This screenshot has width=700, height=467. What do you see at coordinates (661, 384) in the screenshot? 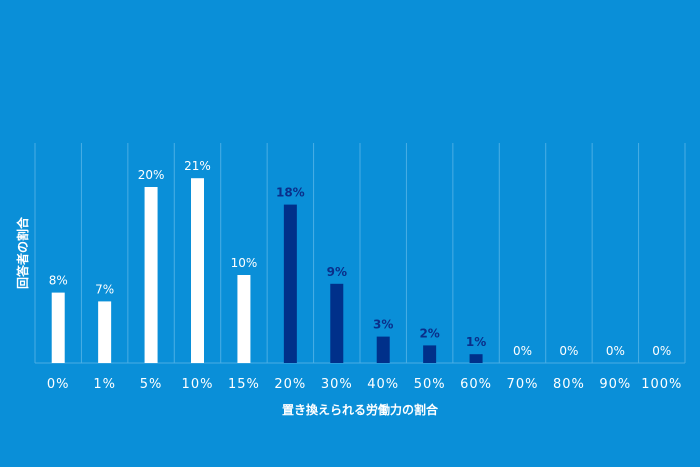
I see `x-tick-label: 100%` at bounding box center [661, 384].